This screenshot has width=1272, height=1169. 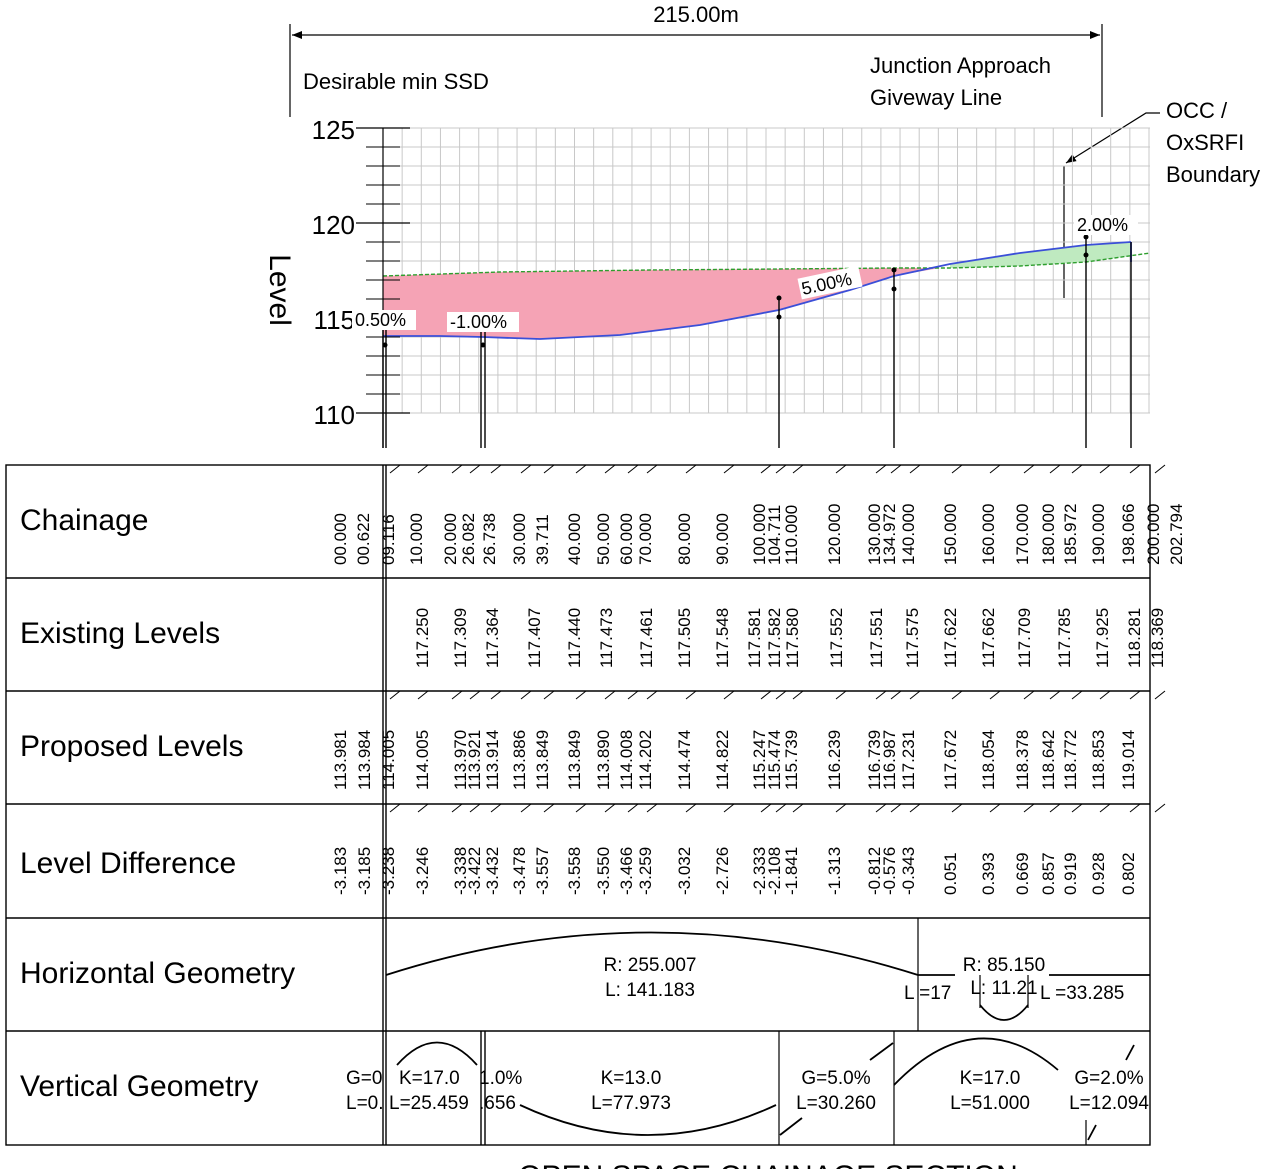 What do you see at coordinates (1024, 638) in the screenshot?
I see `existing-value: 117.709` at bounding box center [1024, 638].